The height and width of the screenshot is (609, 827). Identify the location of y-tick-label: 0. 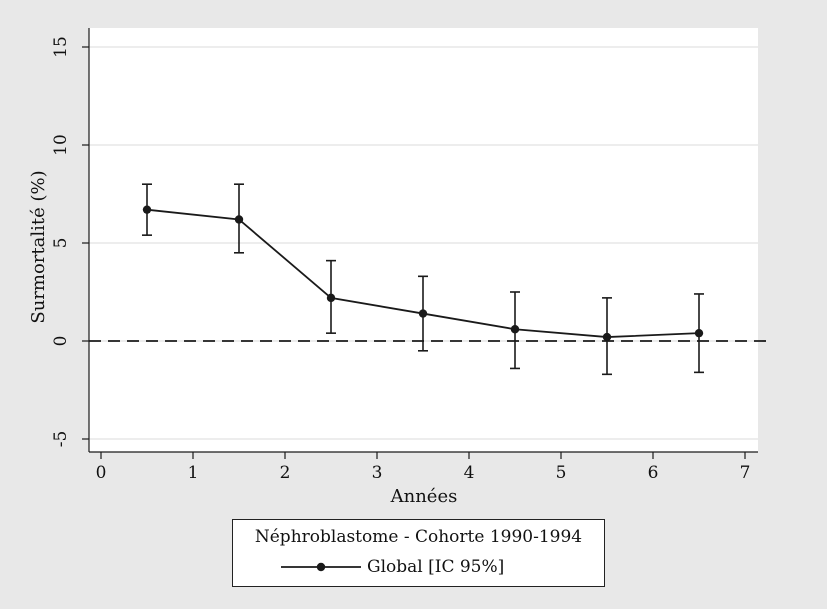
(61, 341).